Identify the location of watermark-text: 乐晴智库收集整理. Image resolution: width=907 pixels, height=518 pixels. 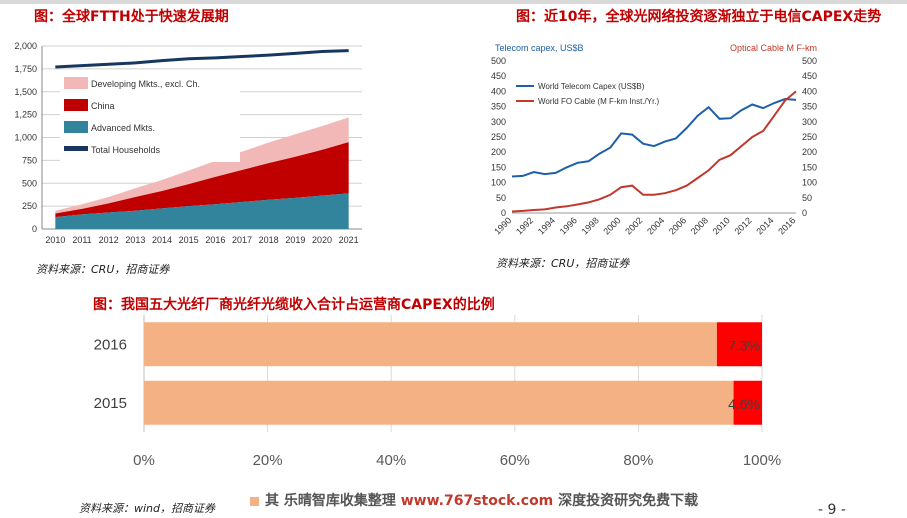
(339, 501).